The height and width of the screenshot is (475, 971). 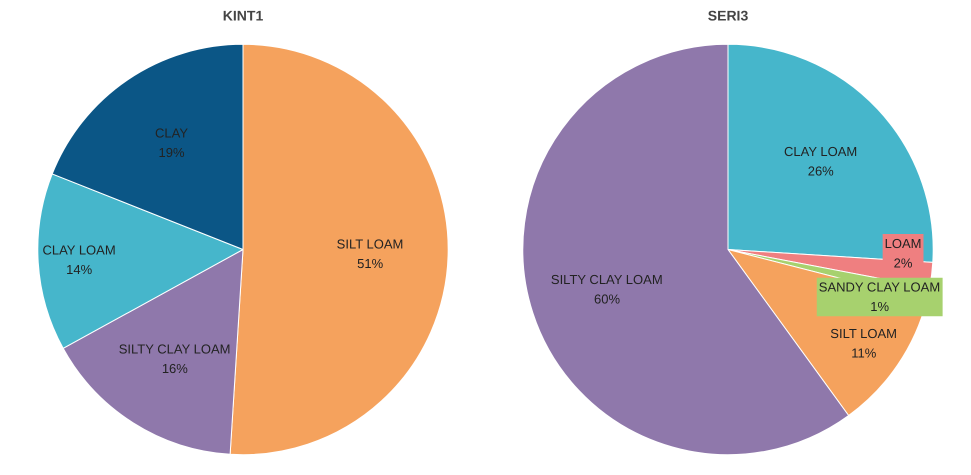 I want to click on data-label: 16%, so click(x=175, y=368).